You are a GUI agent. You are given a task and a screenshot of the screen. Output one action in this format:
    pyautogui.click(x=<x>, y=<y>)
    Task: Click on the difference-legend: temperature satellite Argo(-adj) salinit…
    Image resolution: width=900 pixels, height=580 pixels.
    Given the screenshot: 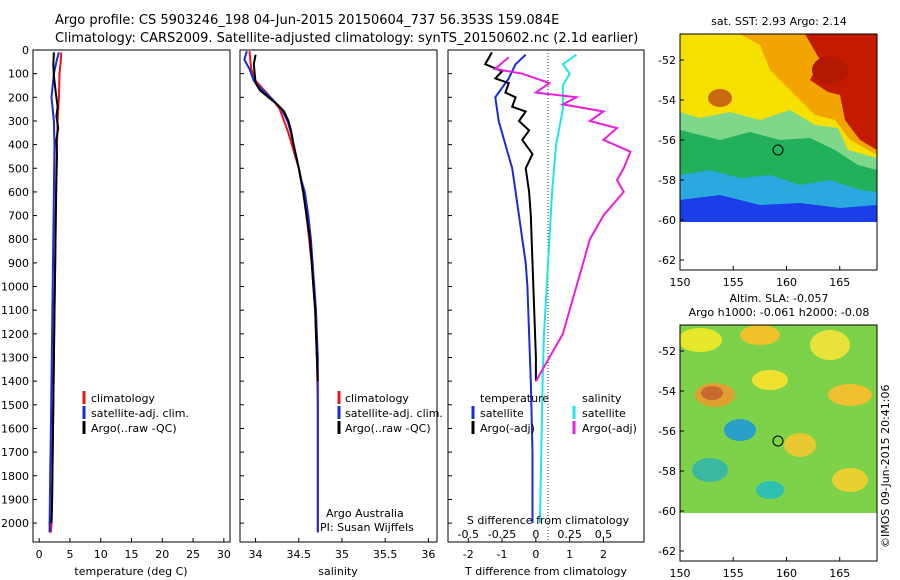 What is the action you would take?
    pyautogui.click(x=554, y=413)
    